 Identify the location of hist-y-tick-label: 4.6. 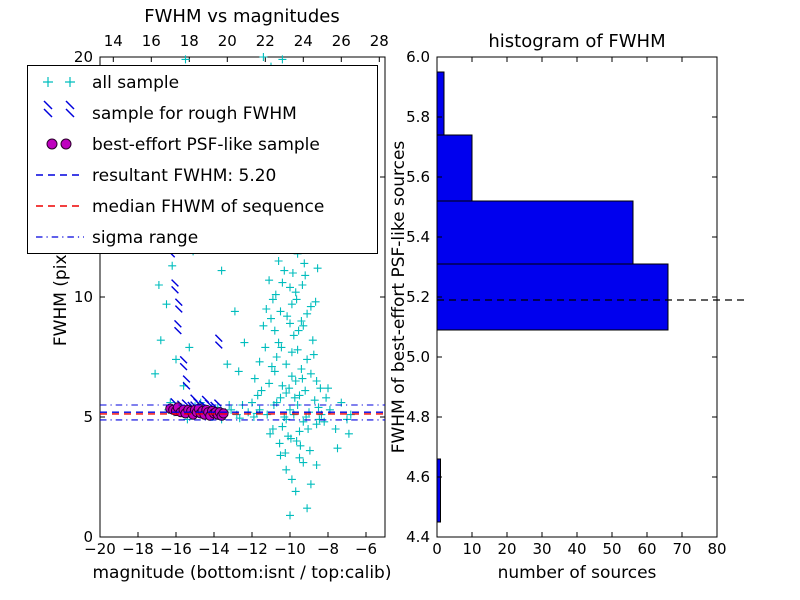
(418, 477).